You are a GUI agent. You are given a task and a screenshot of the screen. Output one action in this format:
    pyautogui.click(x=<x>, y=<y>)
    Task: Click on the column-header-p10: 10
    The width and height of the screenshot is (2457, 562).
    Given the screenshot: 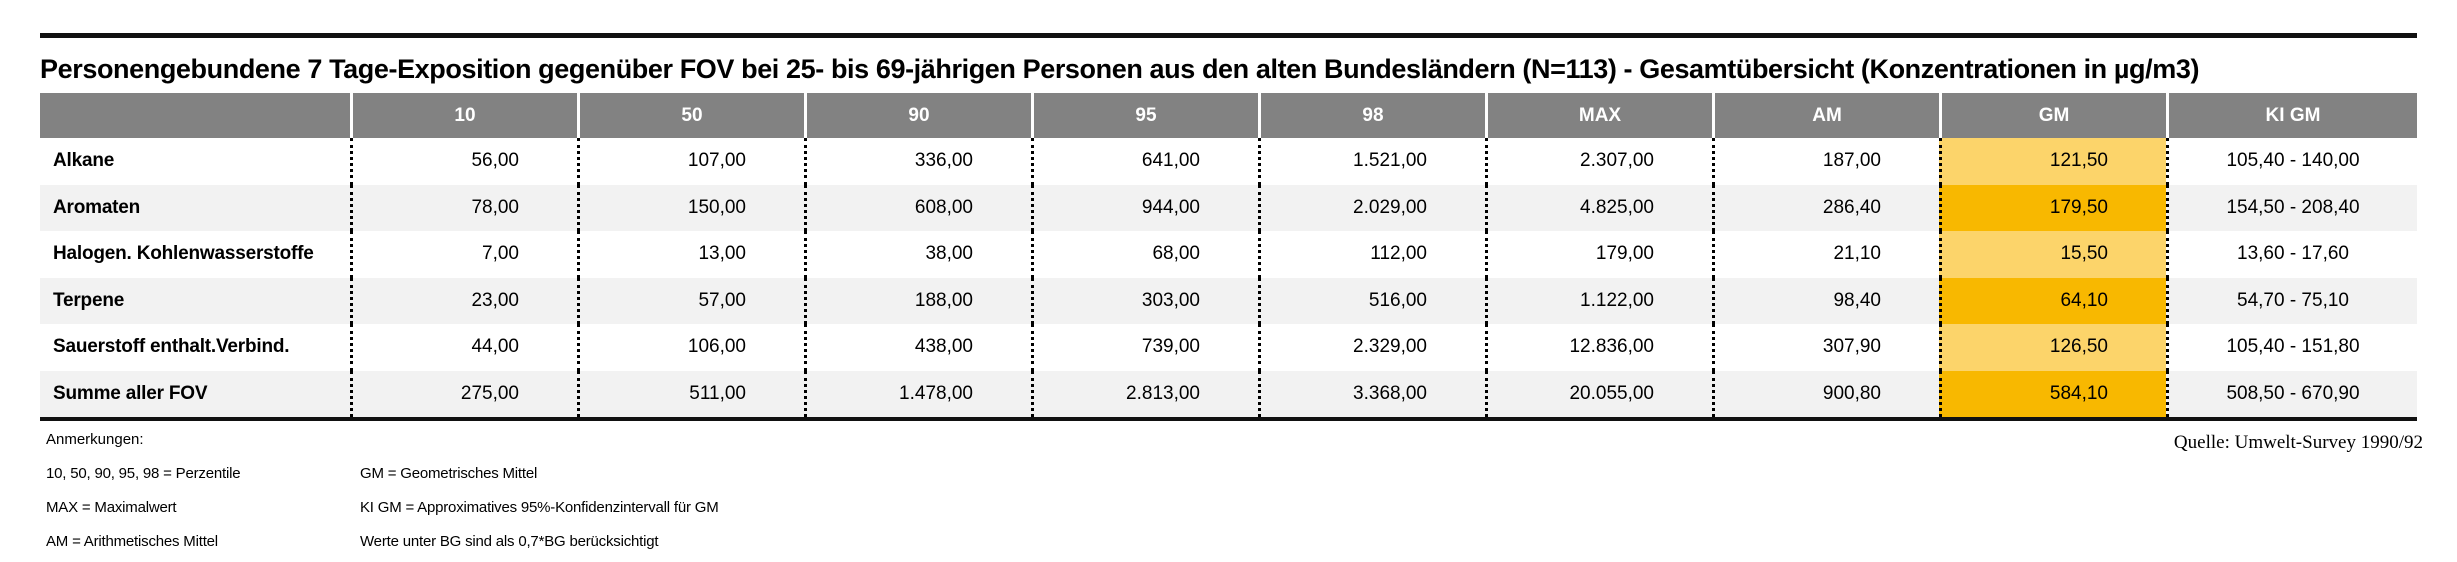 What is the action you would take?
    pyautogui.click(x=463, y=115)
    